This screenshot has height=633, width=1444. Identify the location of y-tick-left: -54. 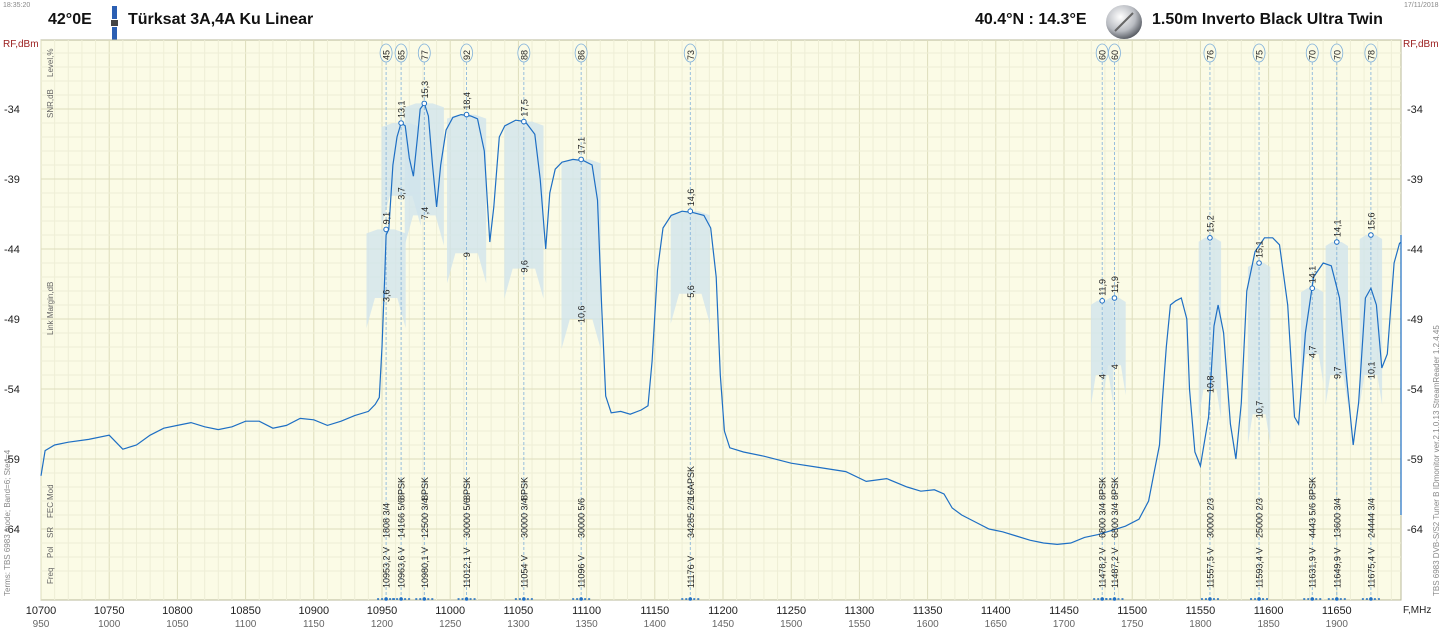
(12, 390).